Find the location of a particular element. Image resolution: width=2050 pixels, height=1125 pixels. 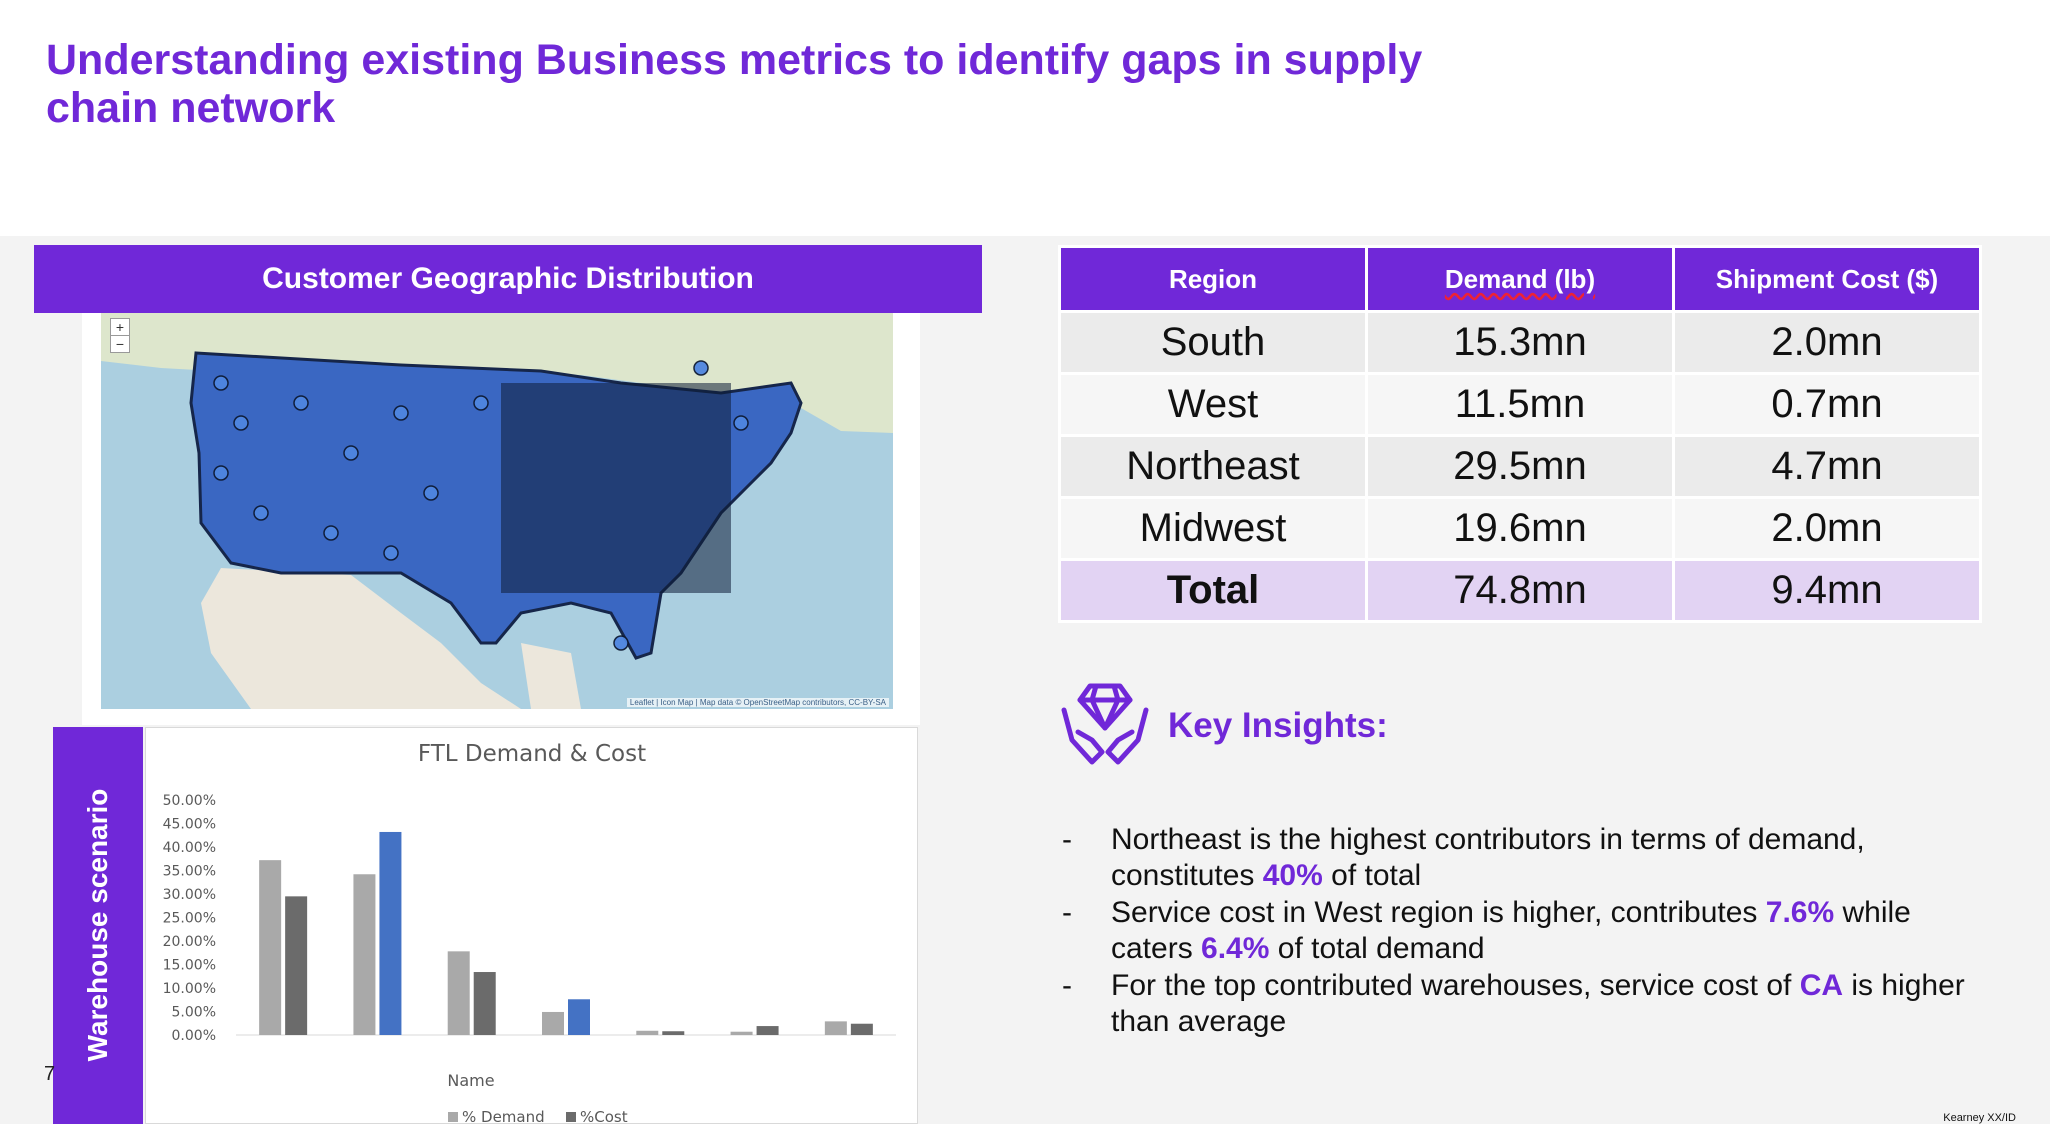

table-row: Northeast 29.5mn 4.7mn is located at coordinates (1520, 466).